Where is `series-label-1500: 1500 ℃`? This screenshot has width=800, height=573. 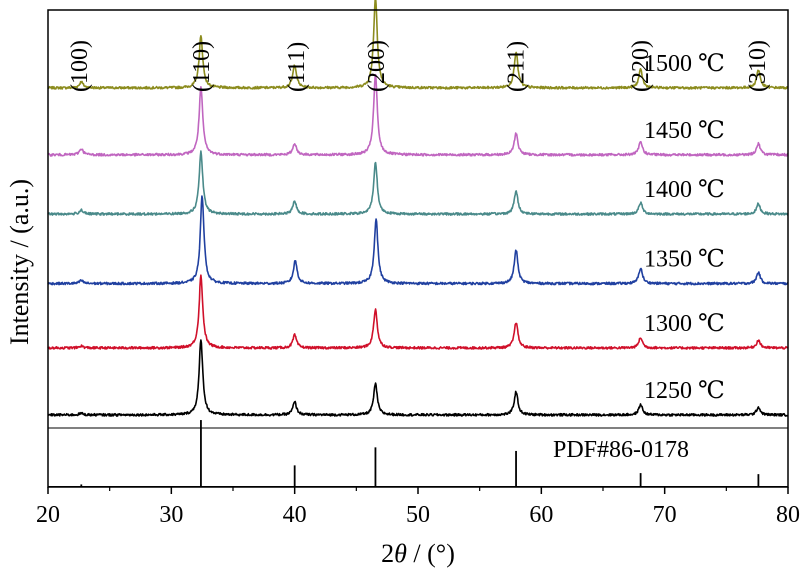
series-label-1500: 1500 ℃ is located at coordinates (684, 64).